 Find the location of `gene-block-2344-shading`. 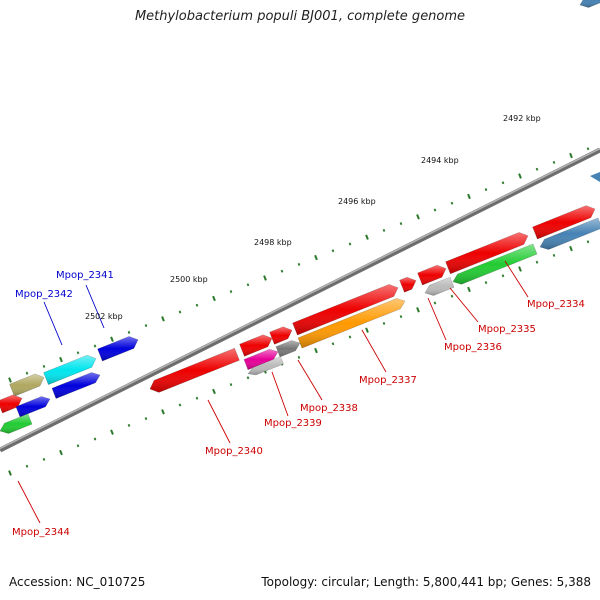

gene-block-2344-shading is located at coordinates (16, 423).